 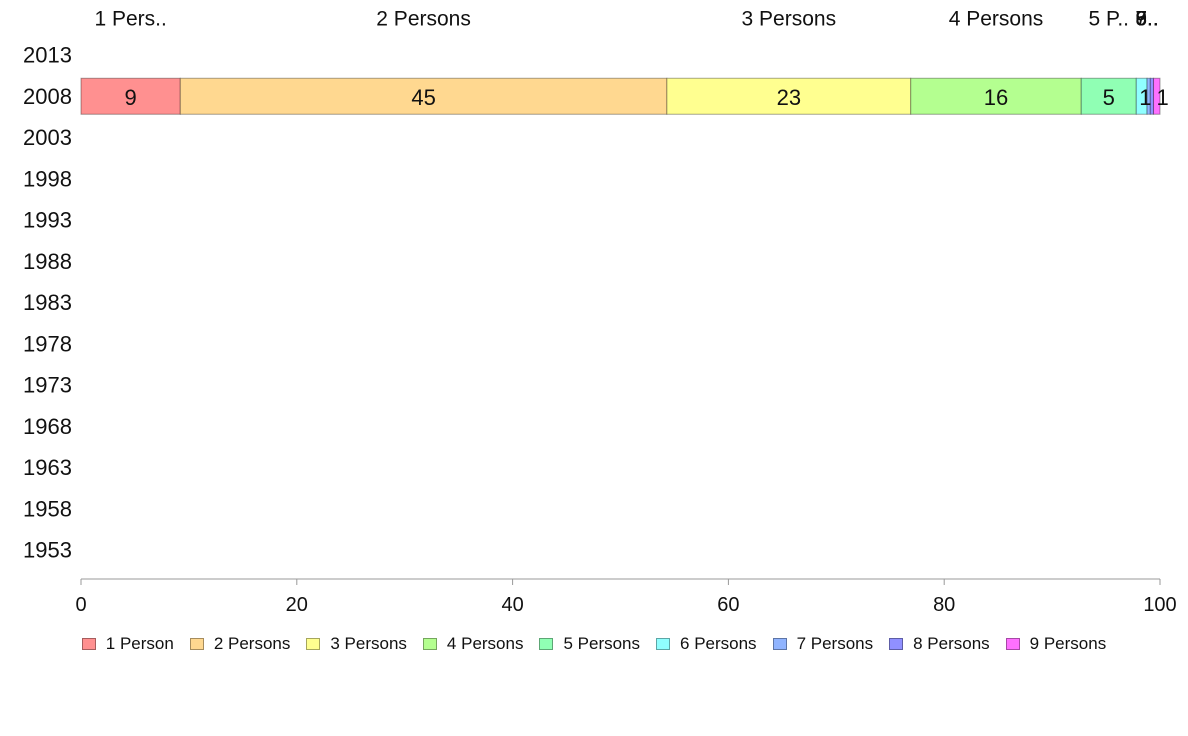 I want to click on segment-header-label: 9.., so click(x=1146, y=19).